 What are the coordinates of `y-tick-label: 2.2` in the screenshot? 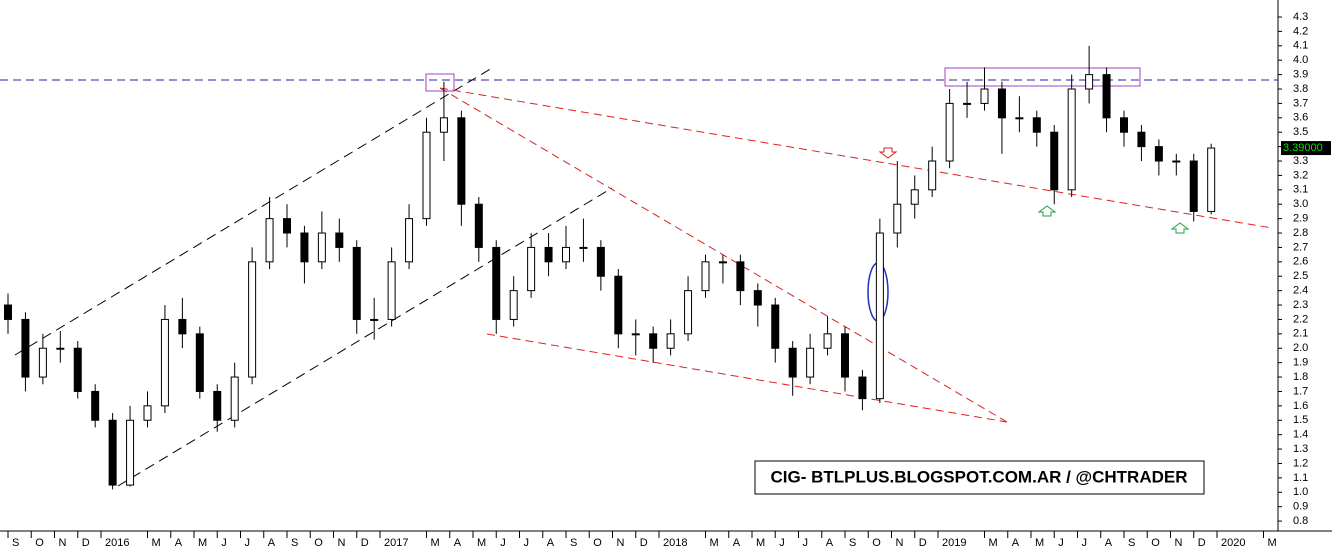 It's located at (1300, 319).